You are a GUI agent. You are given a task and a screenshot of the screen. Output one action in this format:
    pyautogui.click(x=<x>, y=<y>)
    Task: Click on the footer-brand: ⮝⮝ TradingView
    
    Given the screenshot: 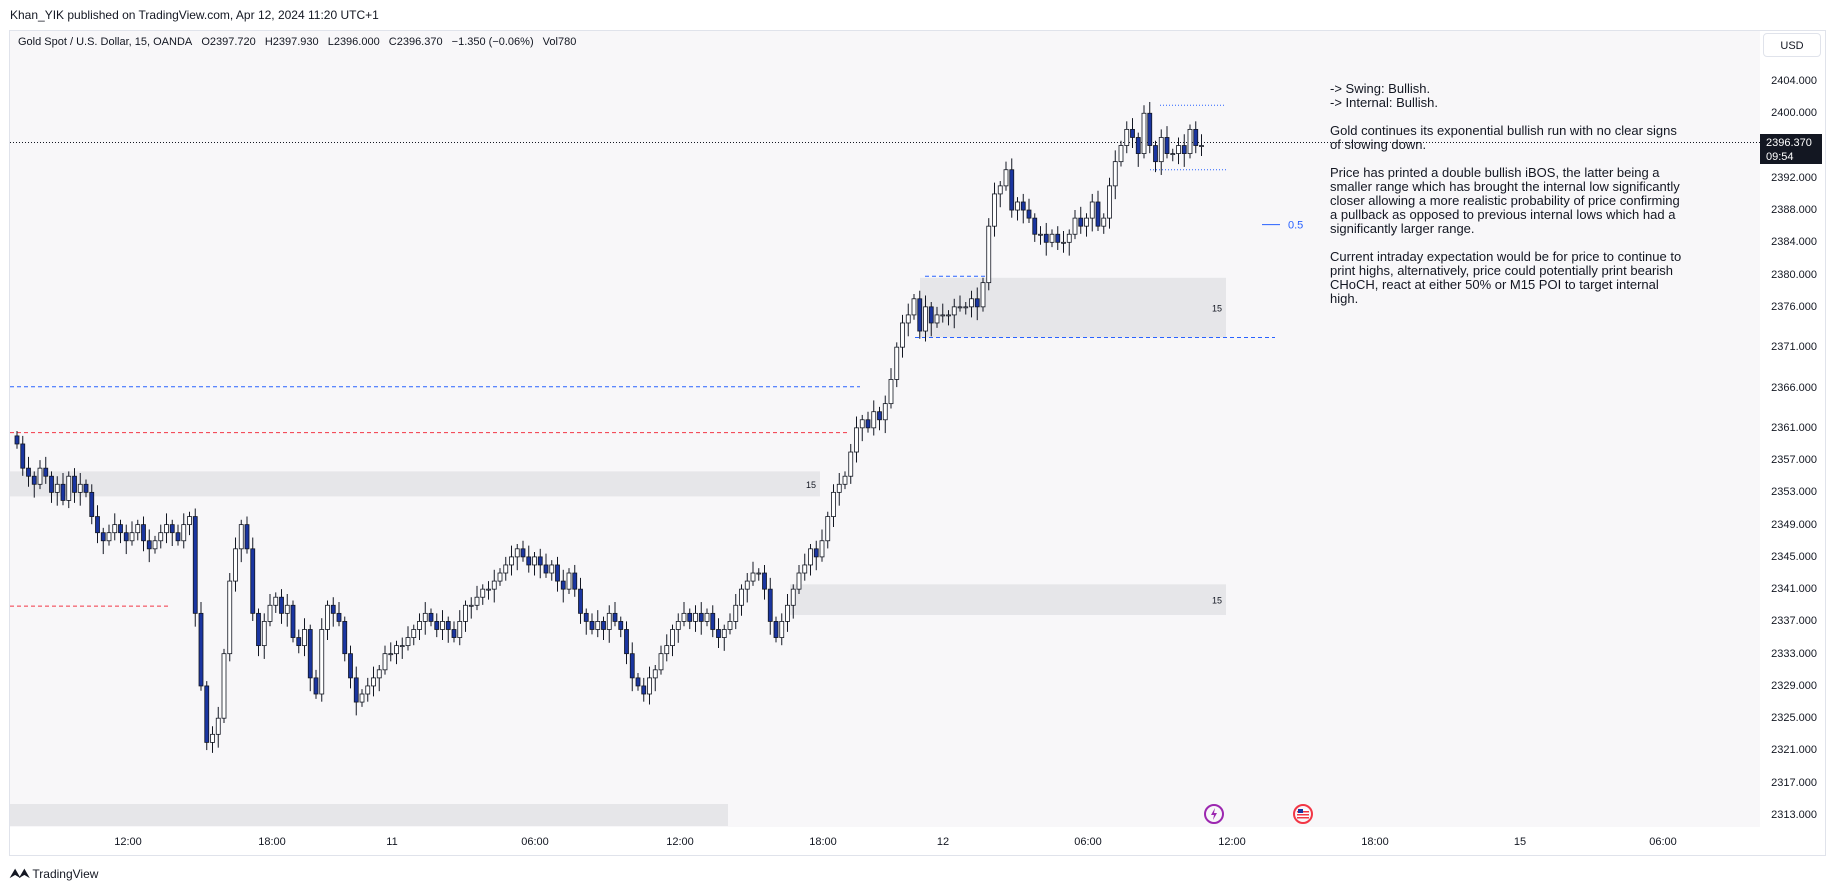 What is the action you would take?
    pyautogui.click(x=54, y=873)
    